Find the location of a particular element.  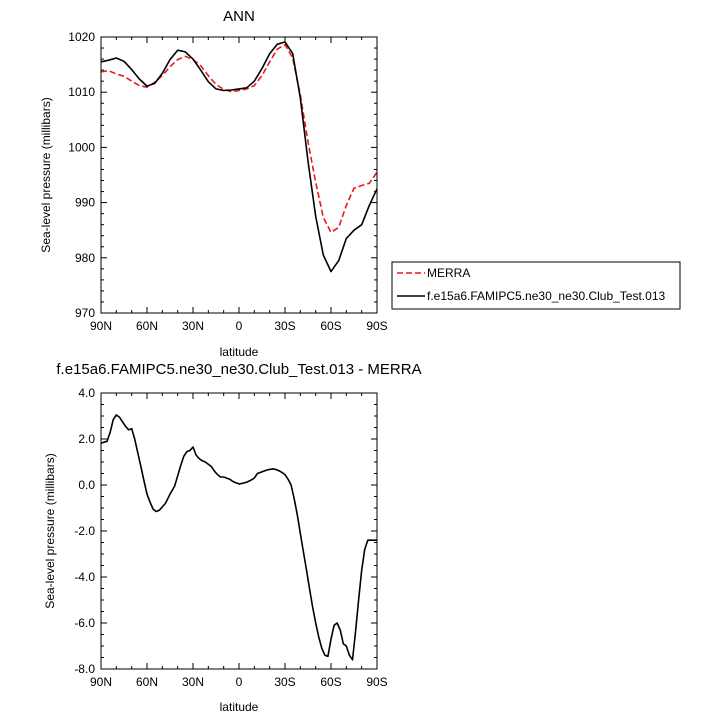

bottom-plot-frame is located at coordinates (239, 531).